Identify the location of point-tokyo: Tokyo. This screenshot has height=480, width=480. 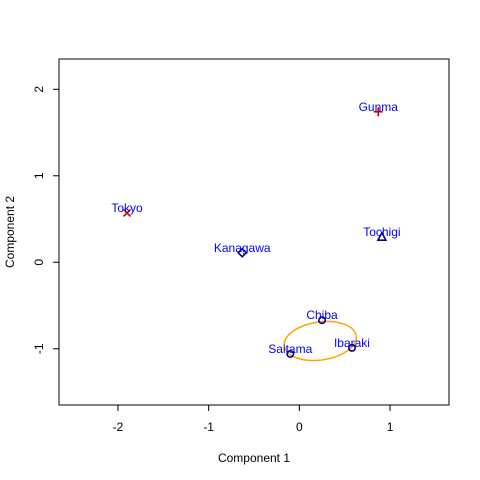
(127, 209).